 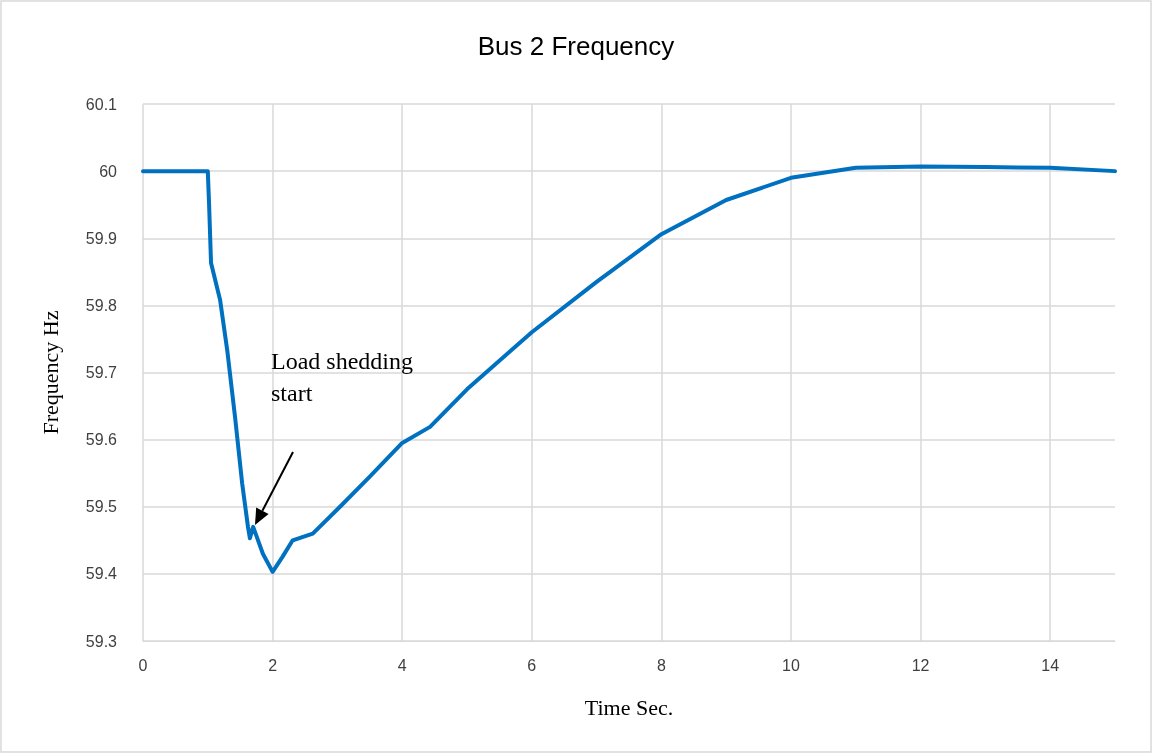 What do you see at coordinates (101, 574) in the screenshot?
I see `y-tick-label: 59.4` at bounding box center [101, 574].